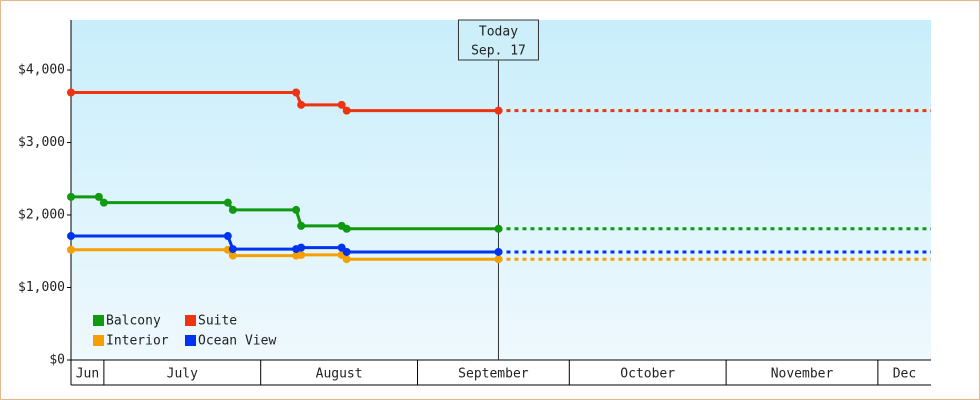 The height and width of the screenshot is (400, 980). I want to click on legend-label: Suite, so click(217, 321).